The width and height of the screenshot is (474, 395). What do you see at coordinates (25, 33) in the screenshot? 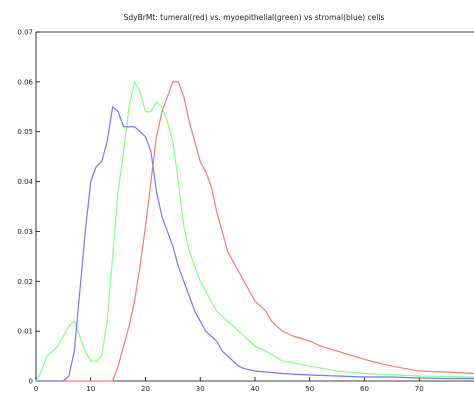
I see `y-tick-label: 0.07` at bounding box center [25, 33].